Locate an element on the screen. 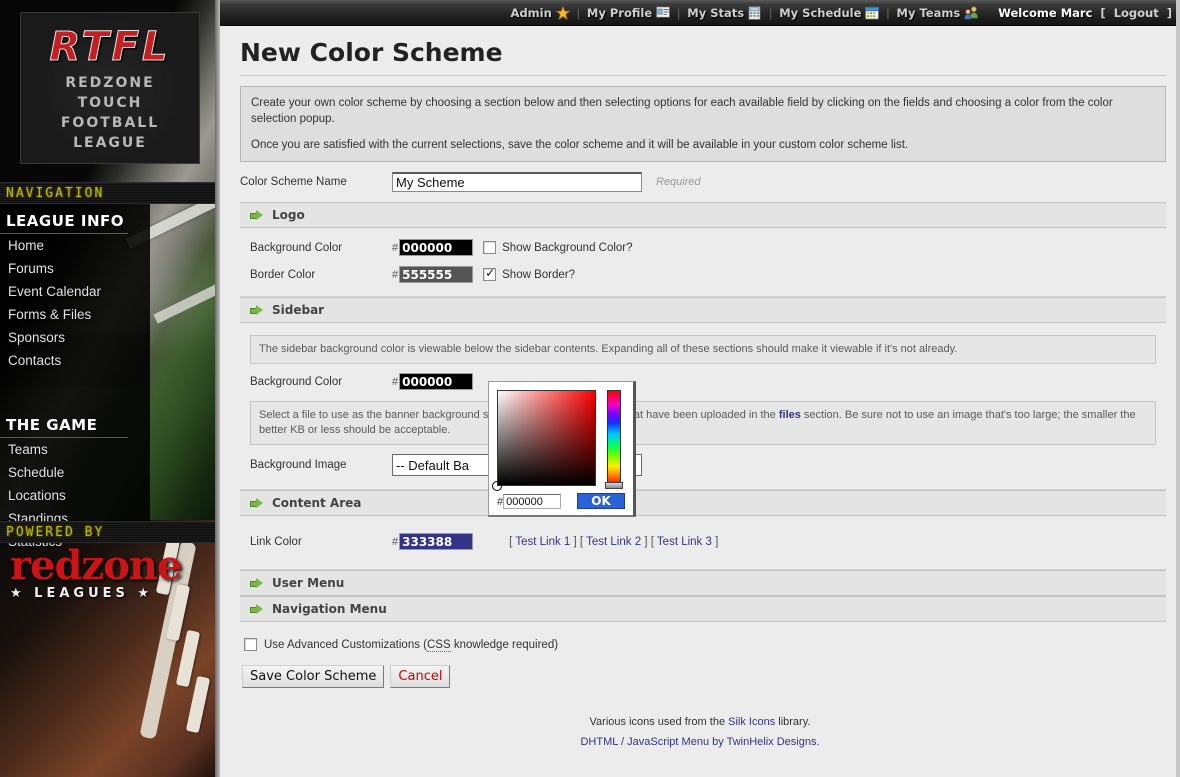 The height and width of the screenshot is (777, 1180). group-icon is located at coordinates (971, 13).